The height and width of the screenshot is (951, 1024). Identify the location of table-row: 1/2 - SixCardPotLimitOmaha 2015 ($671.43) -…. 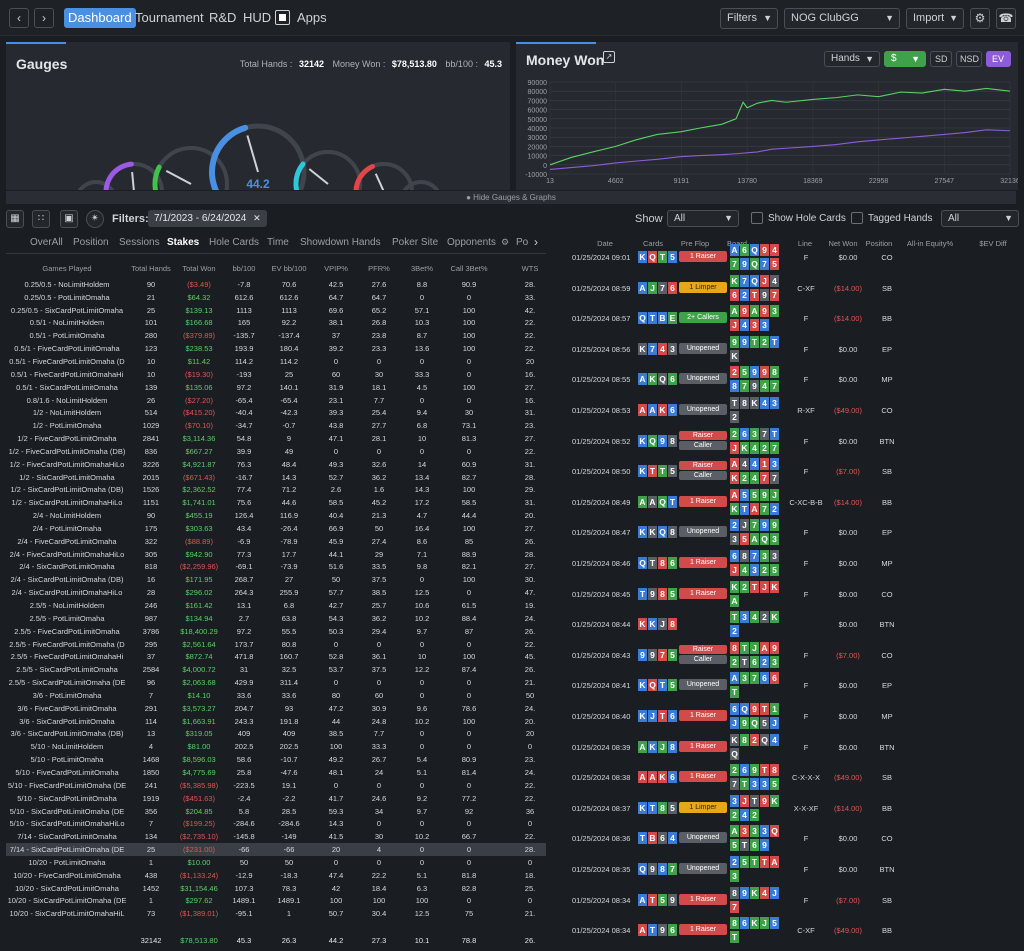
(276, 477).